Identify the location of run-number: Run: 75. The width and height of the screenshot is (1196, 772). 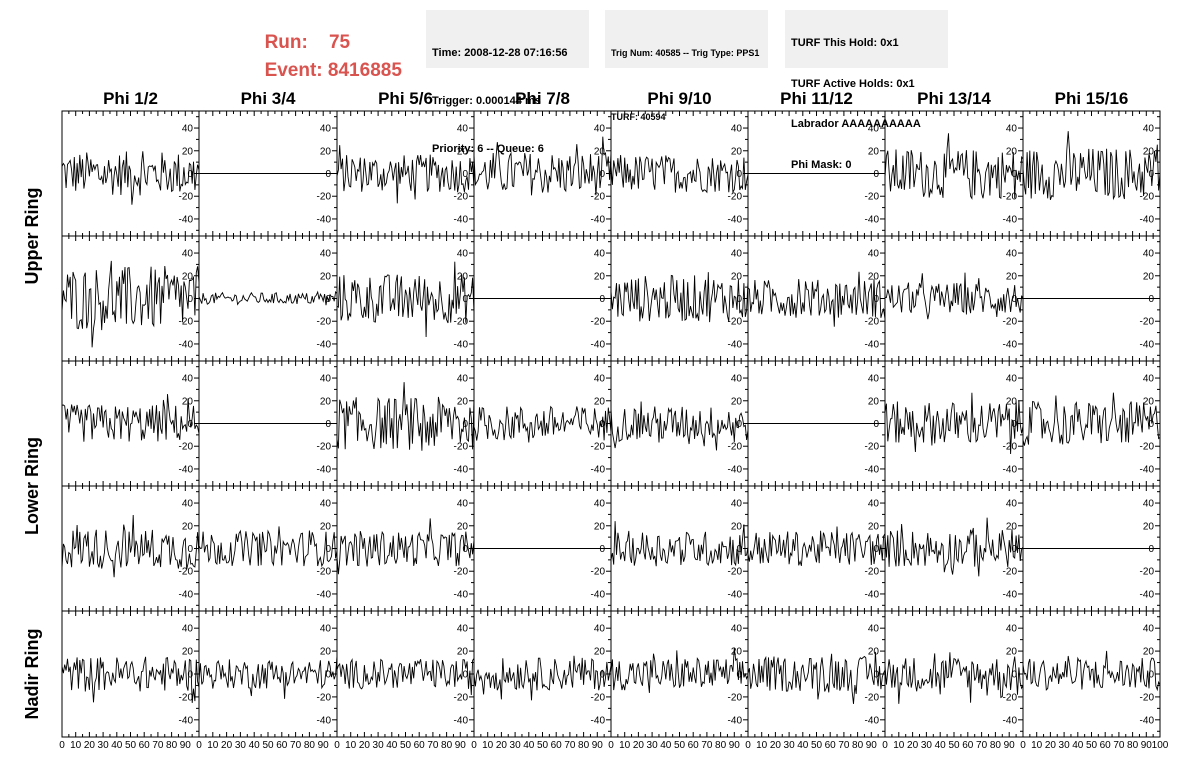
(302, 32).